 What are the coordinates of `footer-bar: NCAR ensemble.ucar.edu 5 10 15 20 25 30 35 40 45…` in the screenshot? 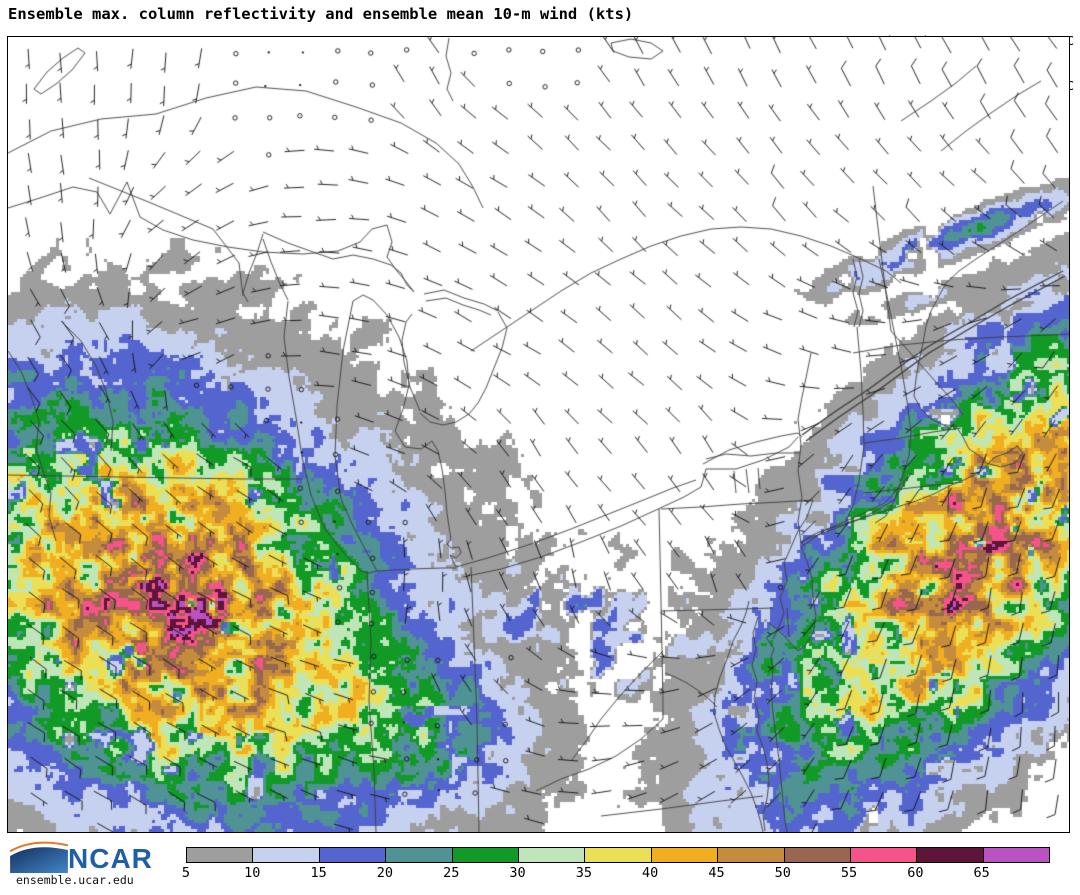 It's located at (540, 864).